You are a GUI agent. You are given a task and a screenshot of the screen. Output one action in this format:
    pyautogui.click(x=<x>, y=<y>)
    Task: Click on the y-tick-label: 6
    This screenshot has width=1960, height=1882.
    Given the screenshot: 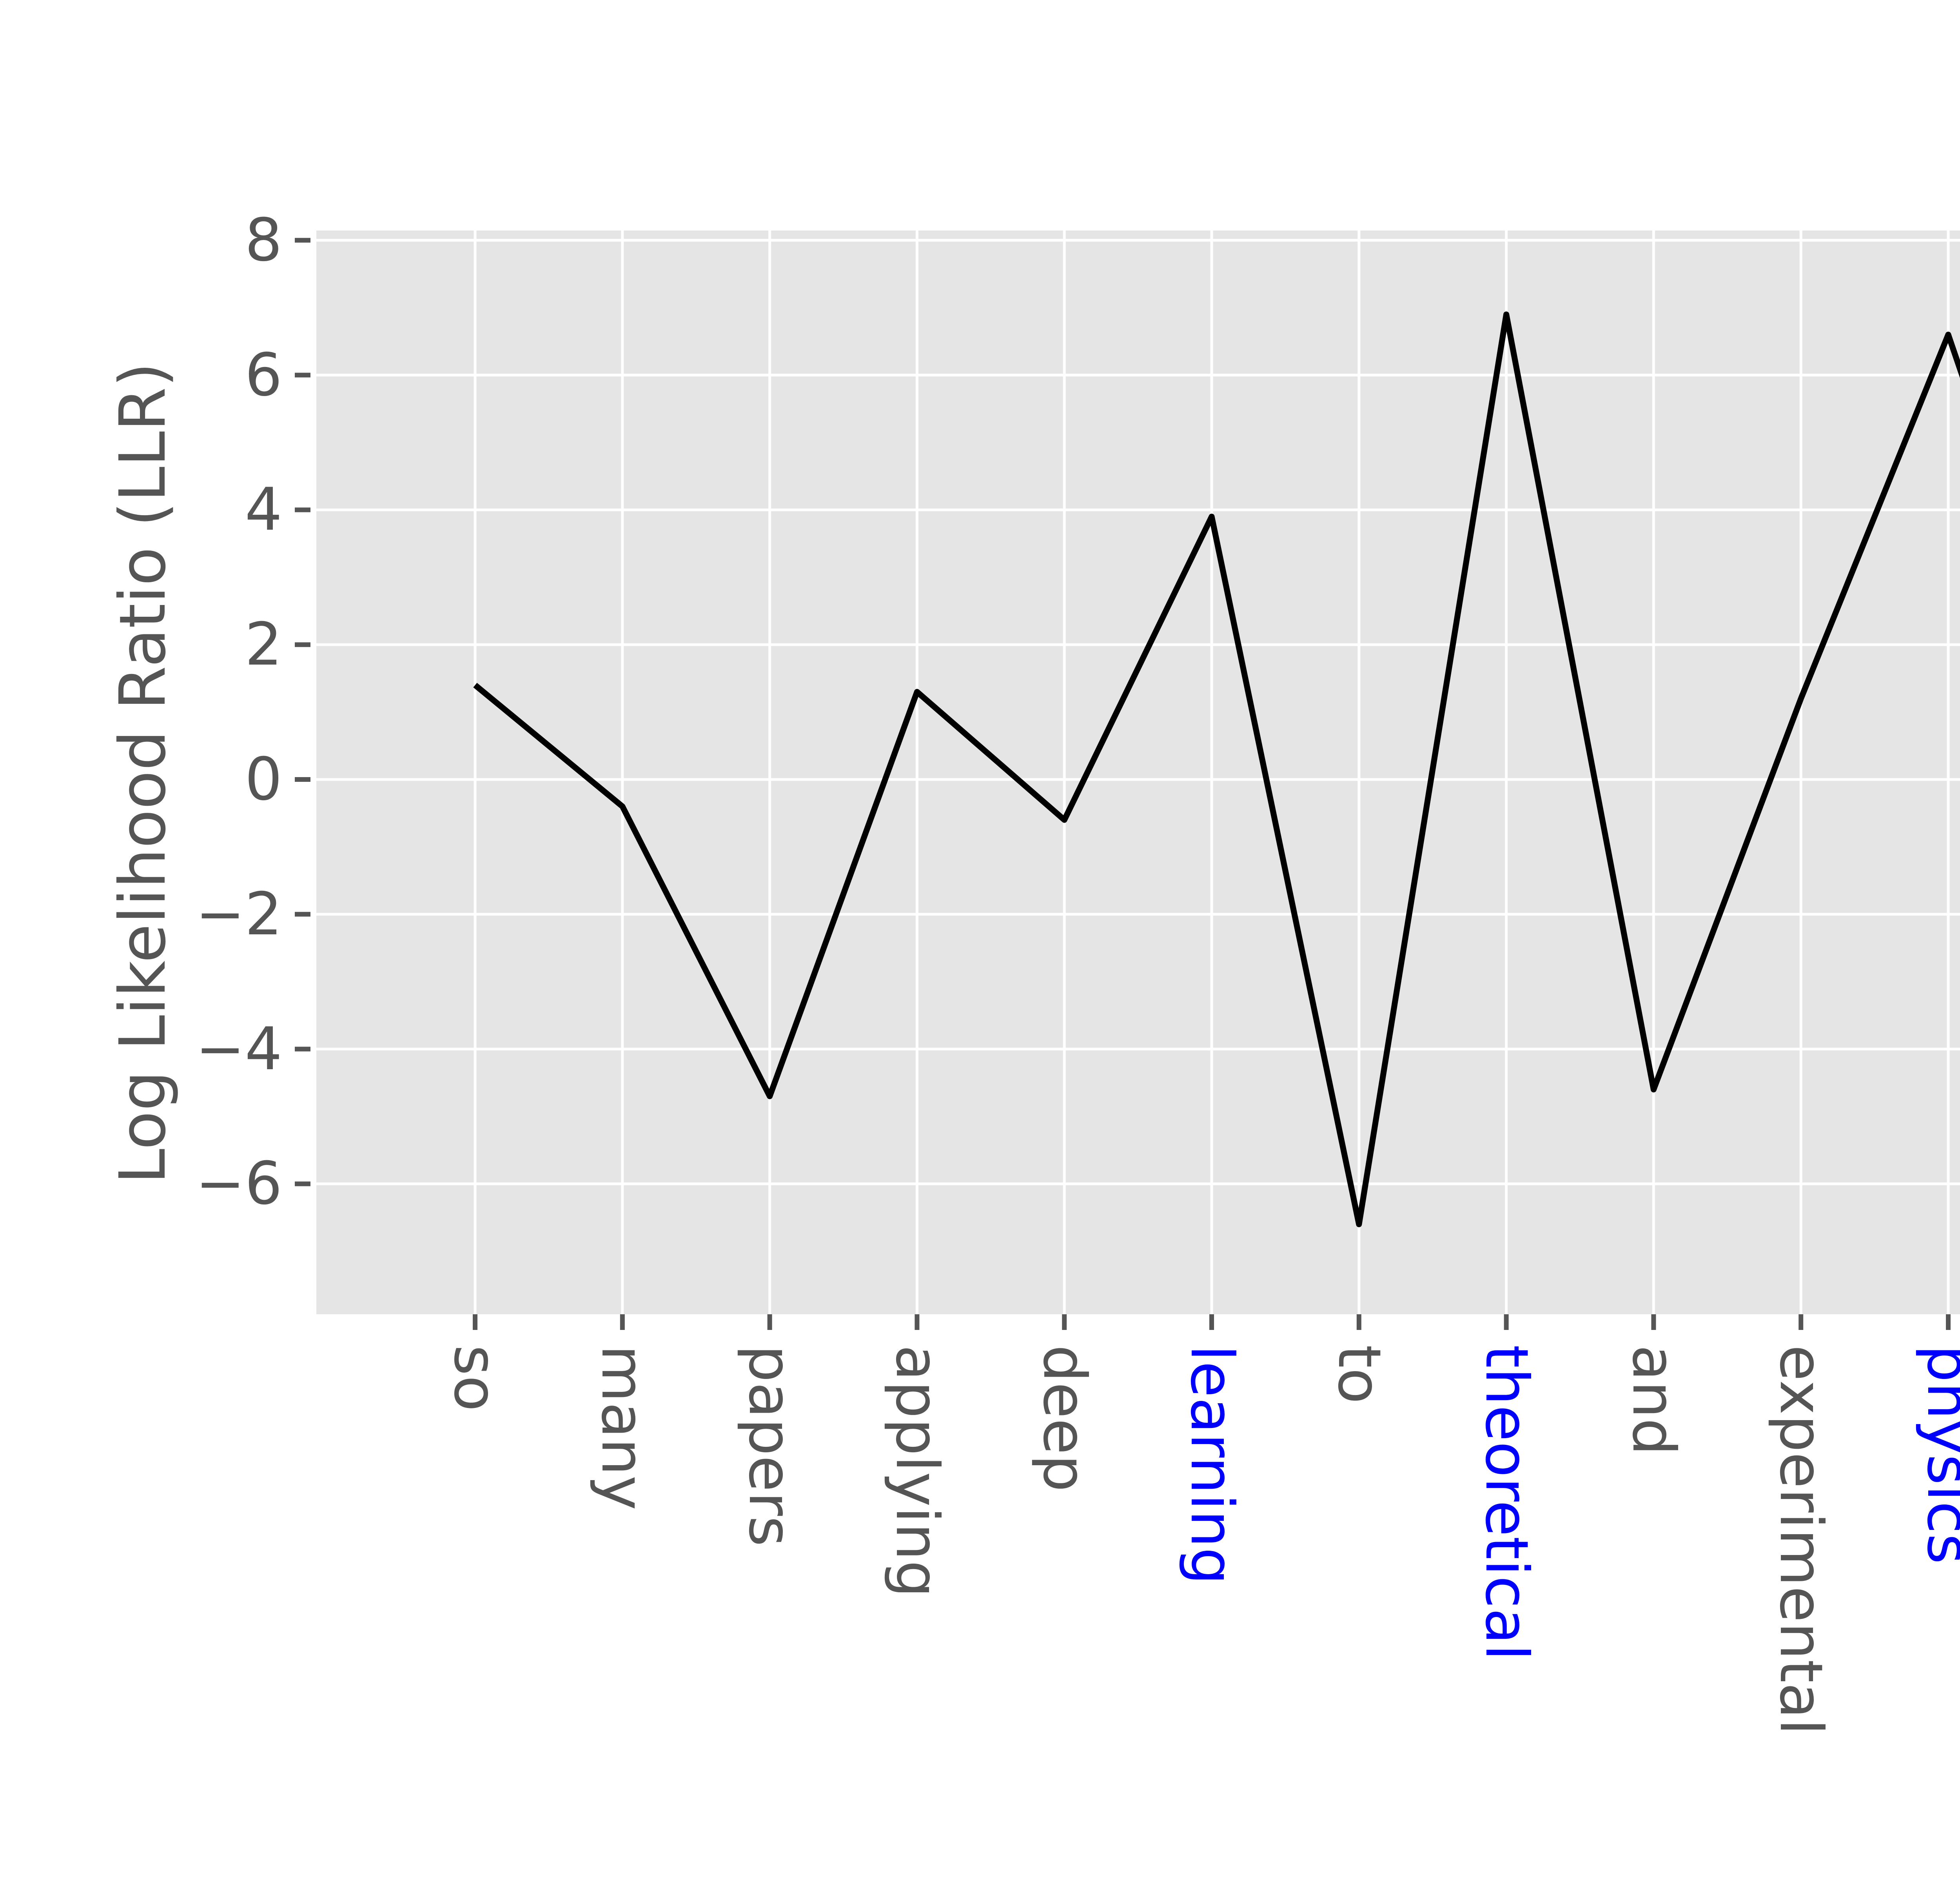 What is the action you would take?
    pyautogui.click(x=263, y=375)
    